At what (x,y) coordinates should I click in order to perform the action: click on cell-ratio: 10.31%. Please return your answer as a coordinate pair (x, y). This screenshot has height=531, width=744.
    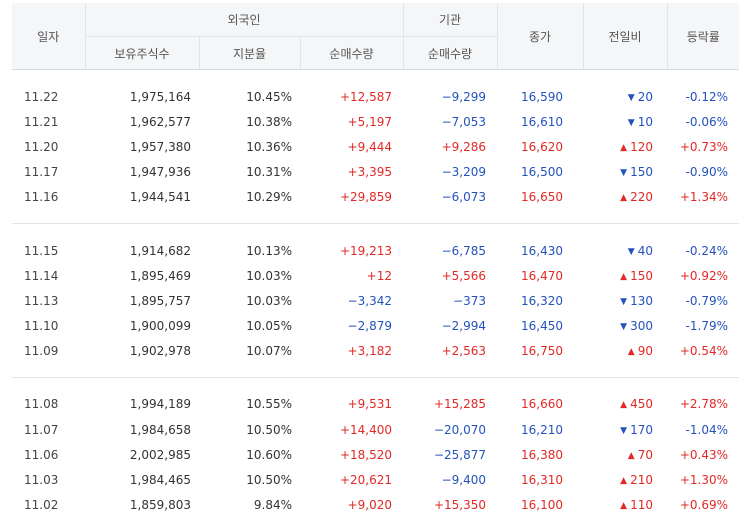
    Looking at the image, I should click on (269, 172).